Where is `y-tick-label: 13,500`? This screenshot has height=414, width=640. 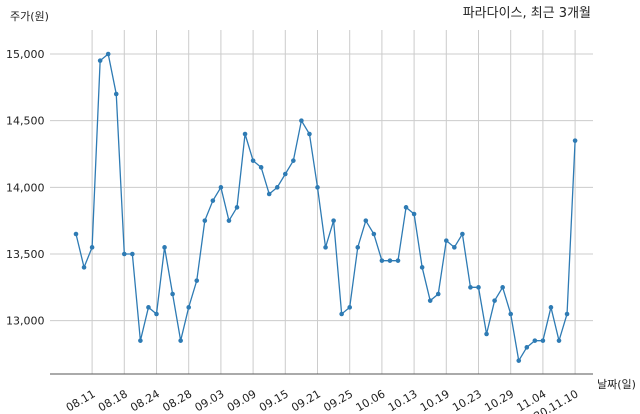
y-tick-label: 13,500 is located at coordinates (25, 254).